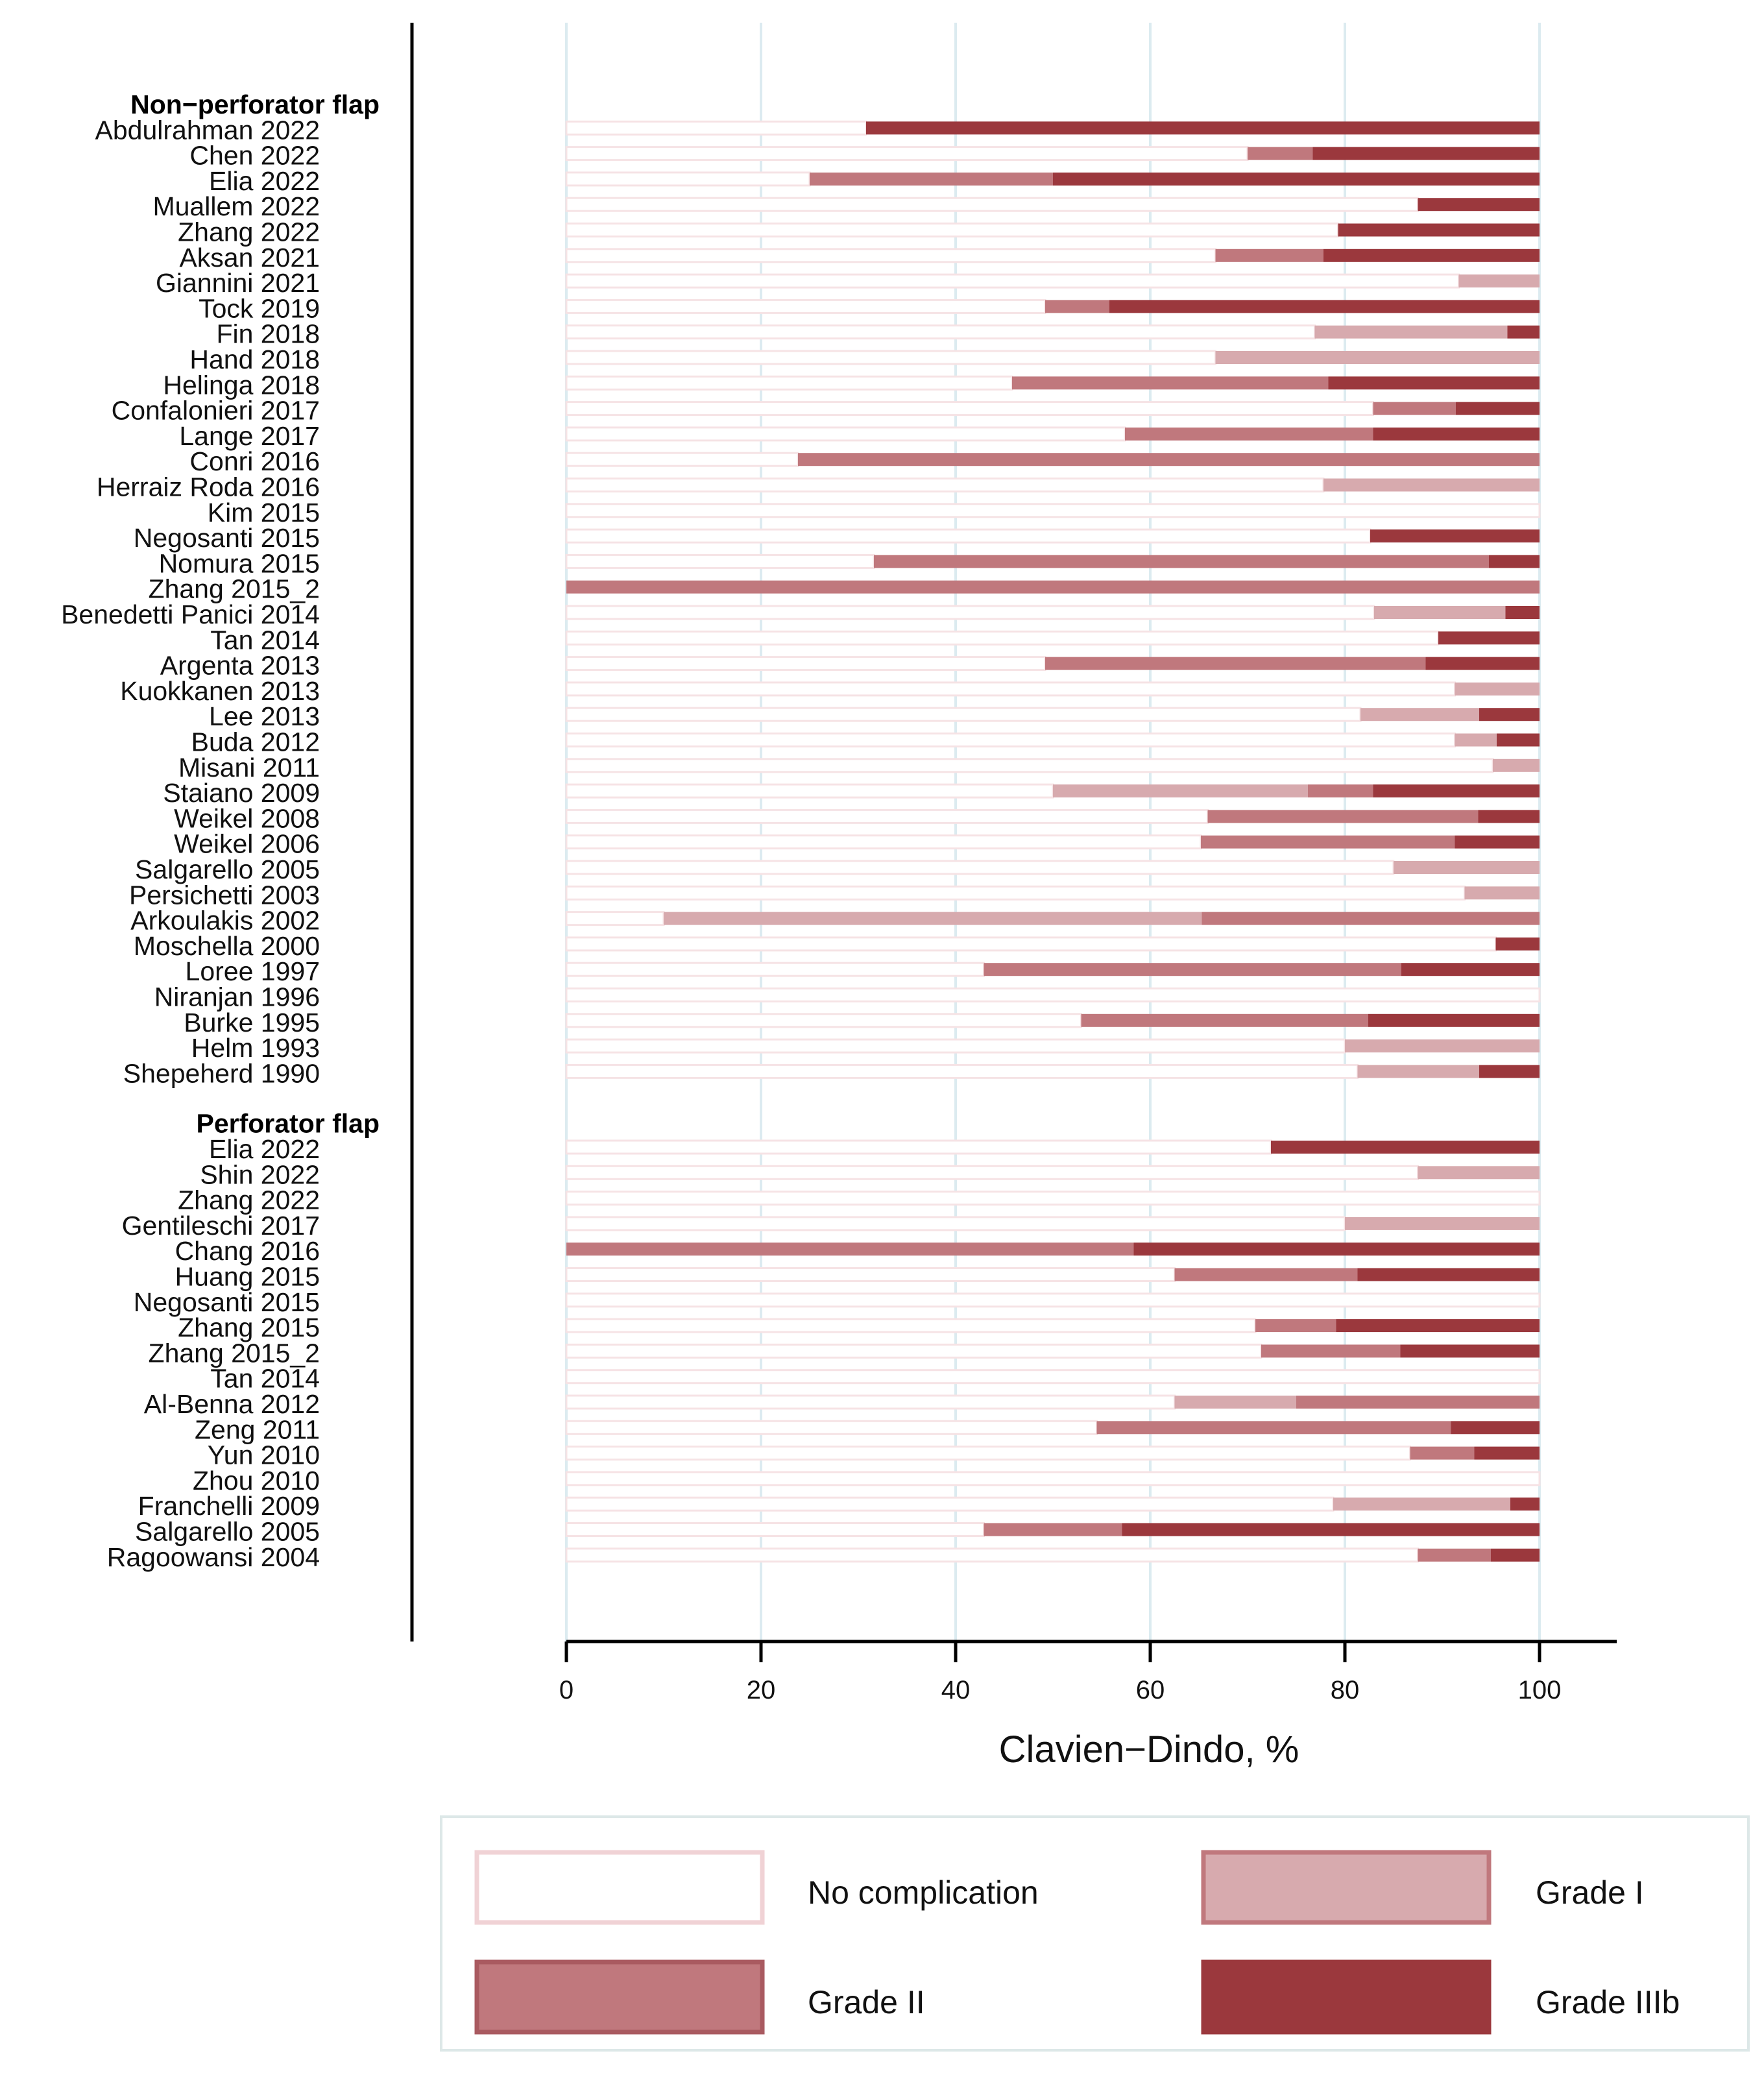 This screenshot has width=1764, height=2084. Describe the element at coordinates (619, 1997) in the screenshot. I see `legend-swatch-grade-ii` at that location.